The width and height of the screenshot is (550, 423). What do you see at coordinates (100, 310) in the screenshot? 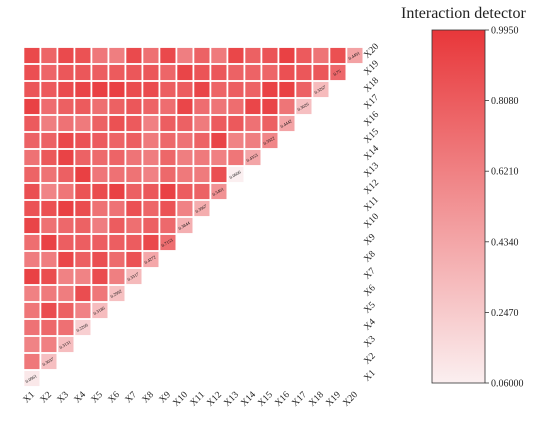
I see `cell-value-label: 0.3186` at bounding box center [100, 310].